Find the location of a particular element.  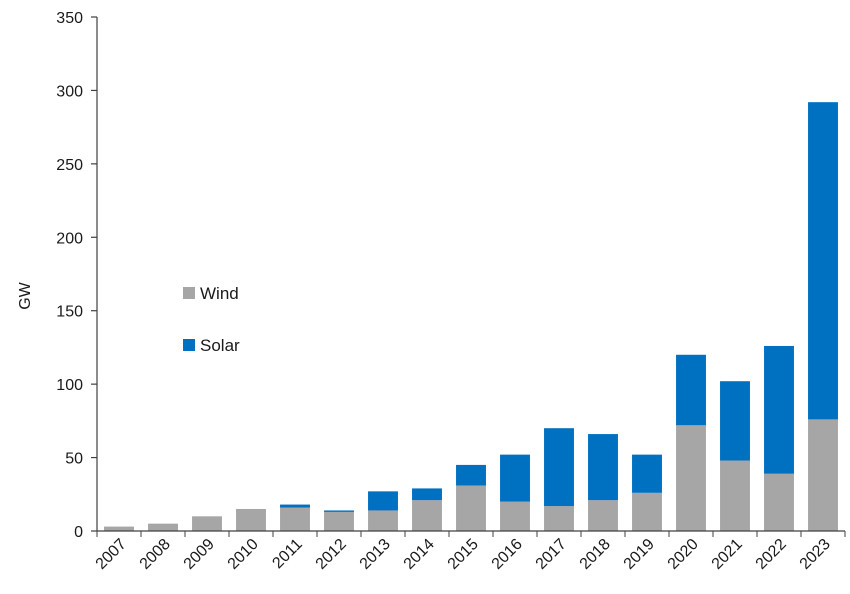

bar-wind-2019 is located at coordinates (647, 511).